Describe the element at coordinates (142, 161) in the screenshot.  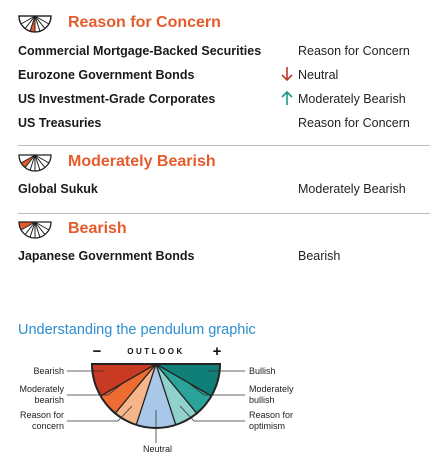
I see `section-title: Moderately Bearish` at that location.